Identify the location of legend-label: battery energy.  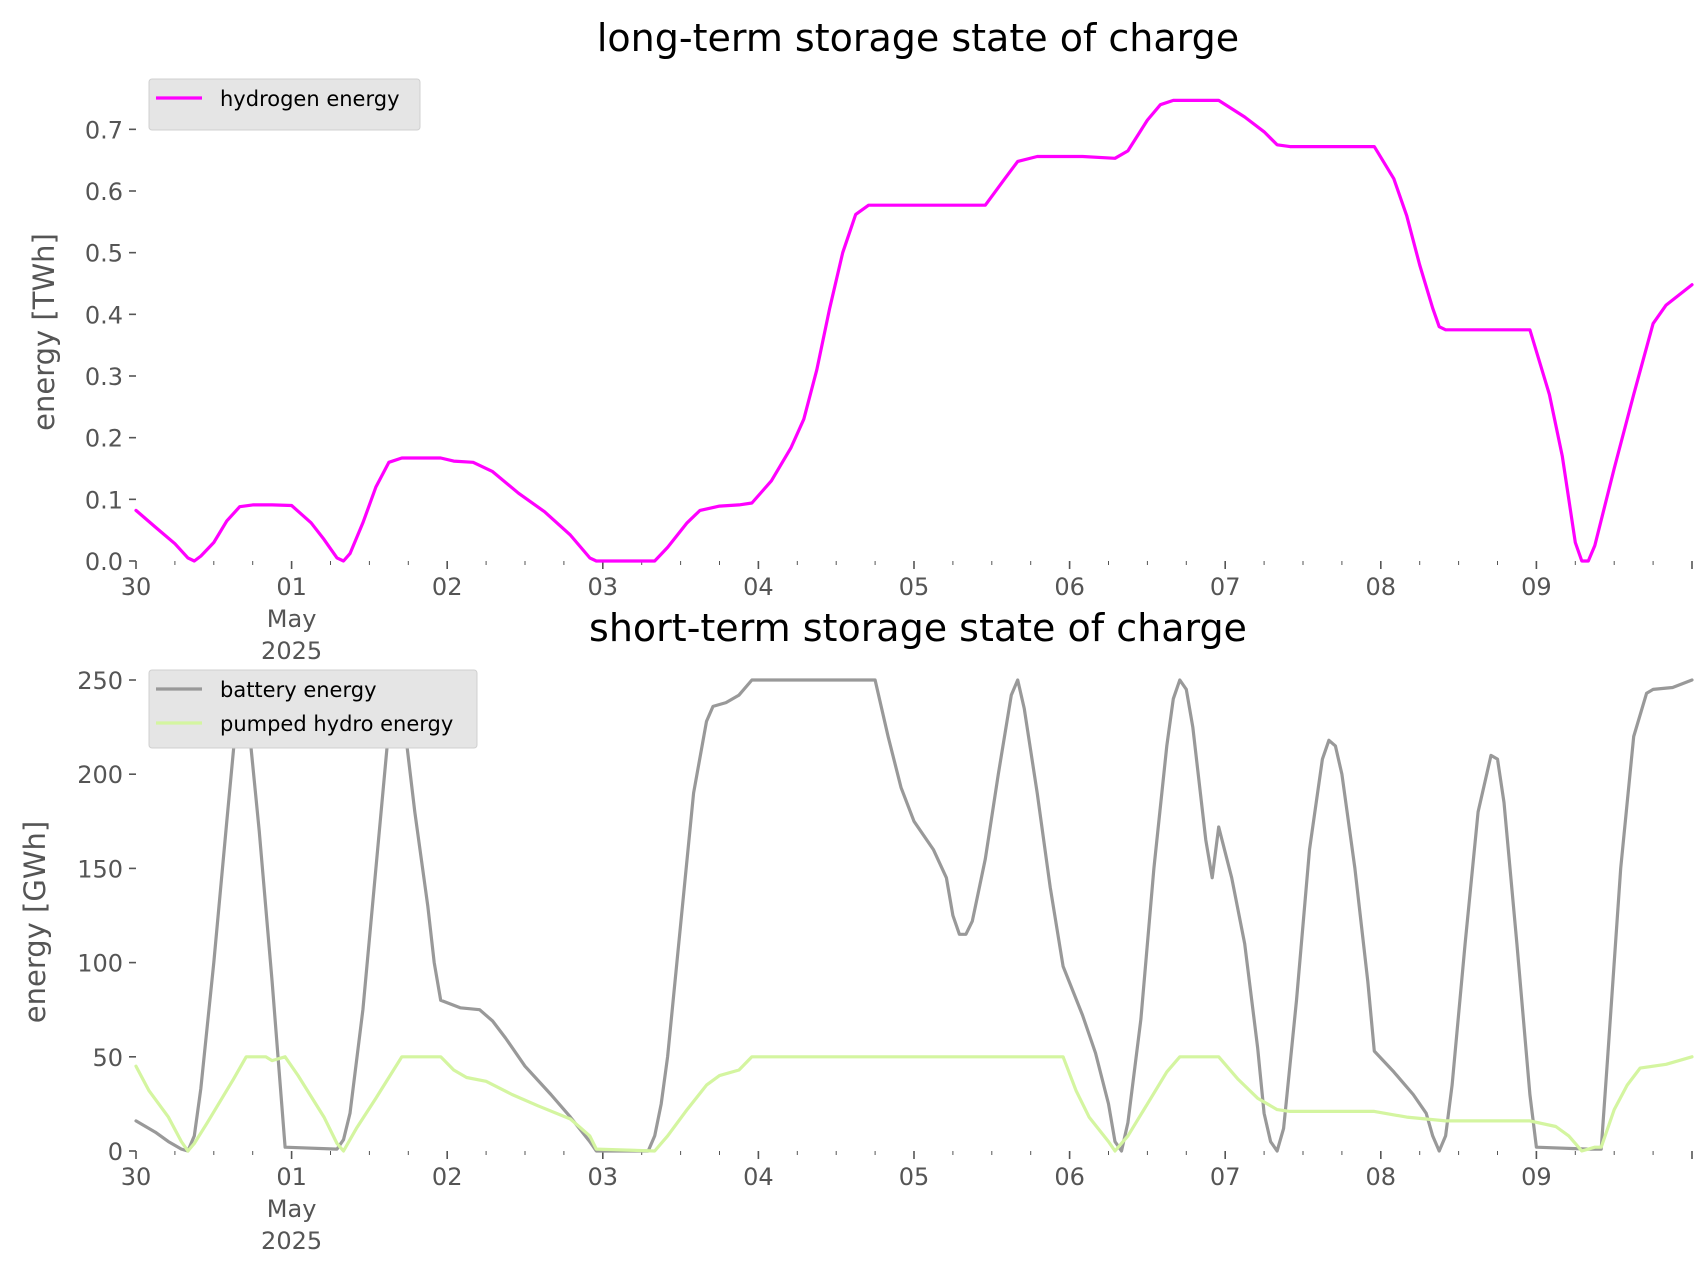
(298, 690).